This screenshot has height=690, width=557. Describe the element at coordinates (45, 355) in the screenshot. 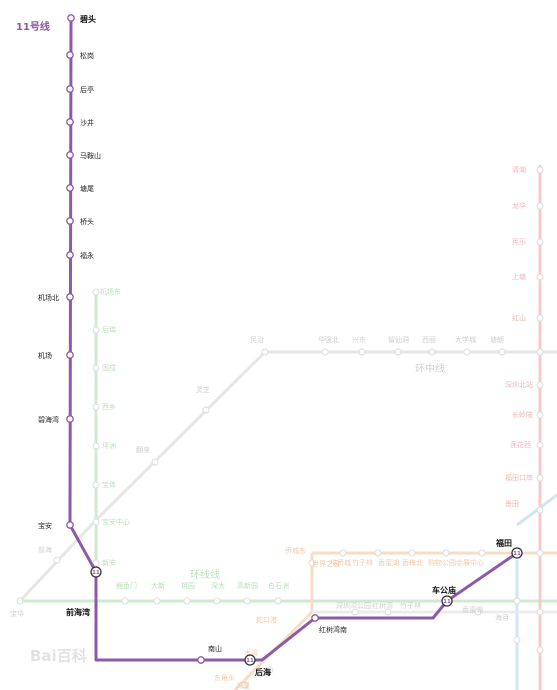

I see `station-label: 机场` at that location.